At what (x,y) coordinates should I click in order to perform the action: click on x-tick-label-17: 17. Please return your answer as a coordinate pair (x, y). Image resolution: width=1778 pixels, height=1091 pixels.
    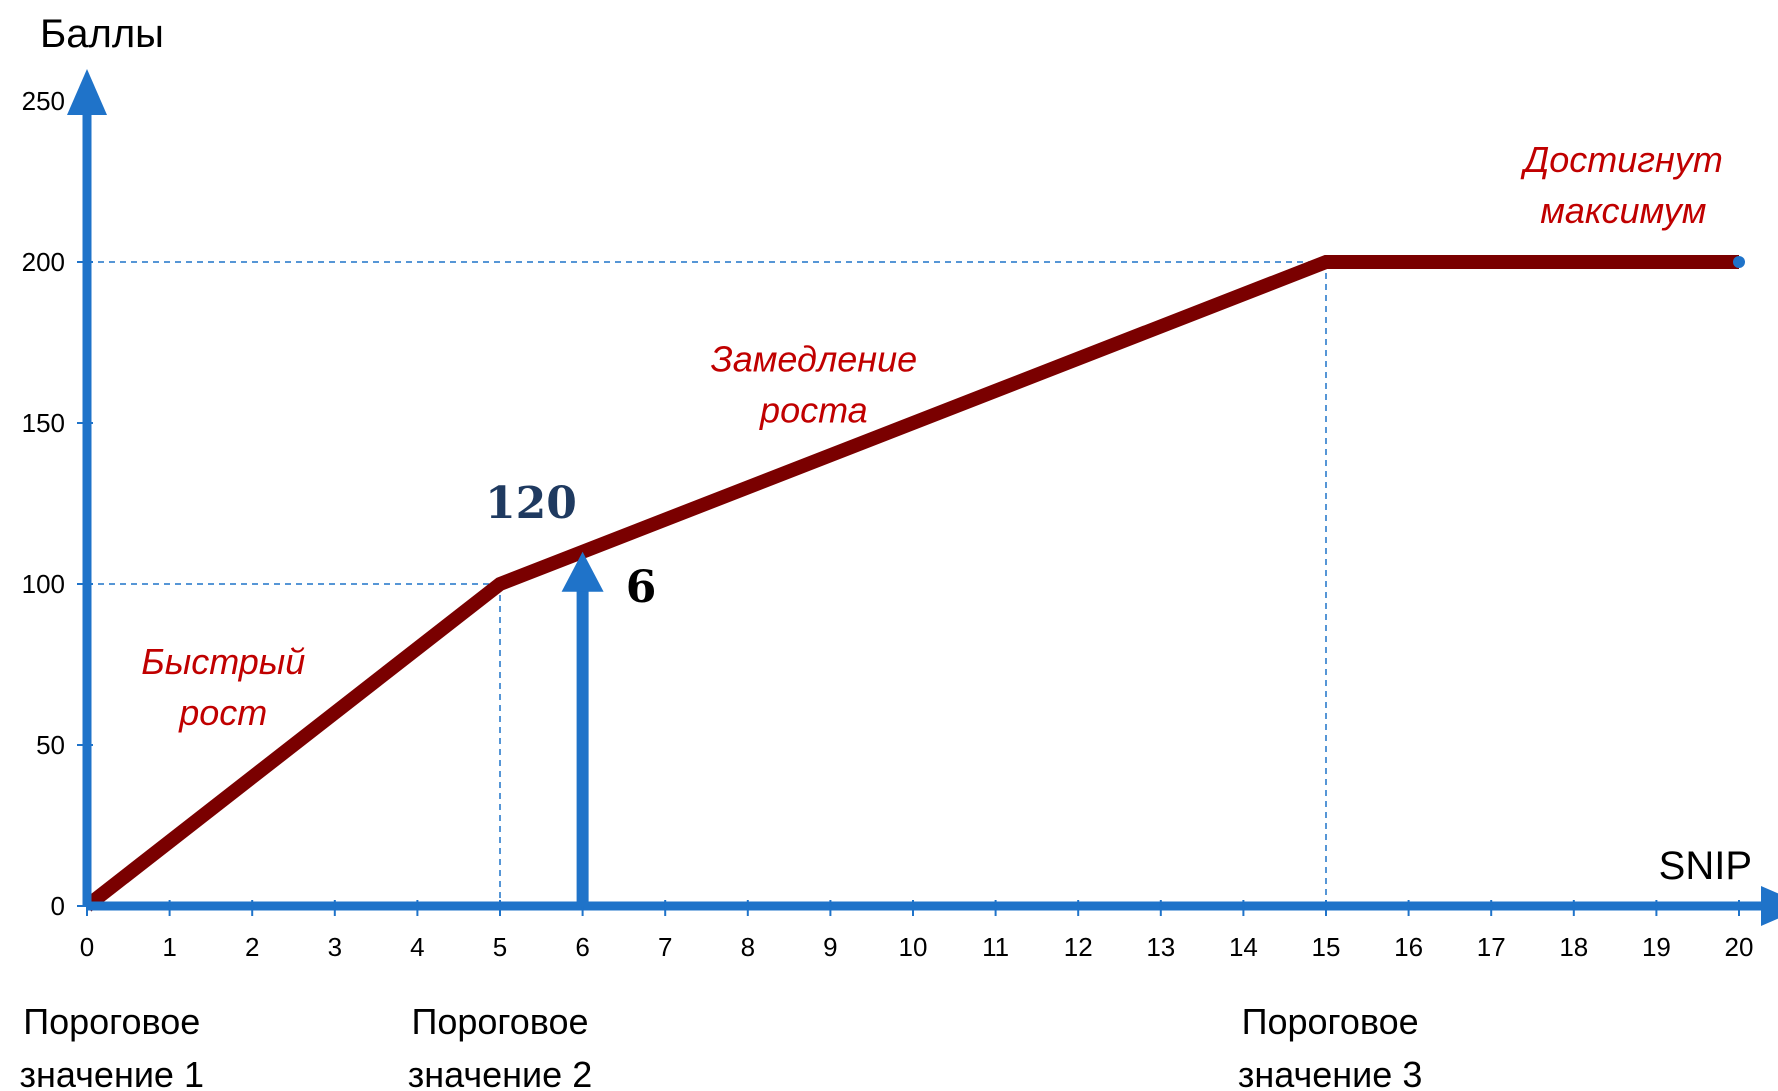
    Looking at the image, I should click on (1491, 947).